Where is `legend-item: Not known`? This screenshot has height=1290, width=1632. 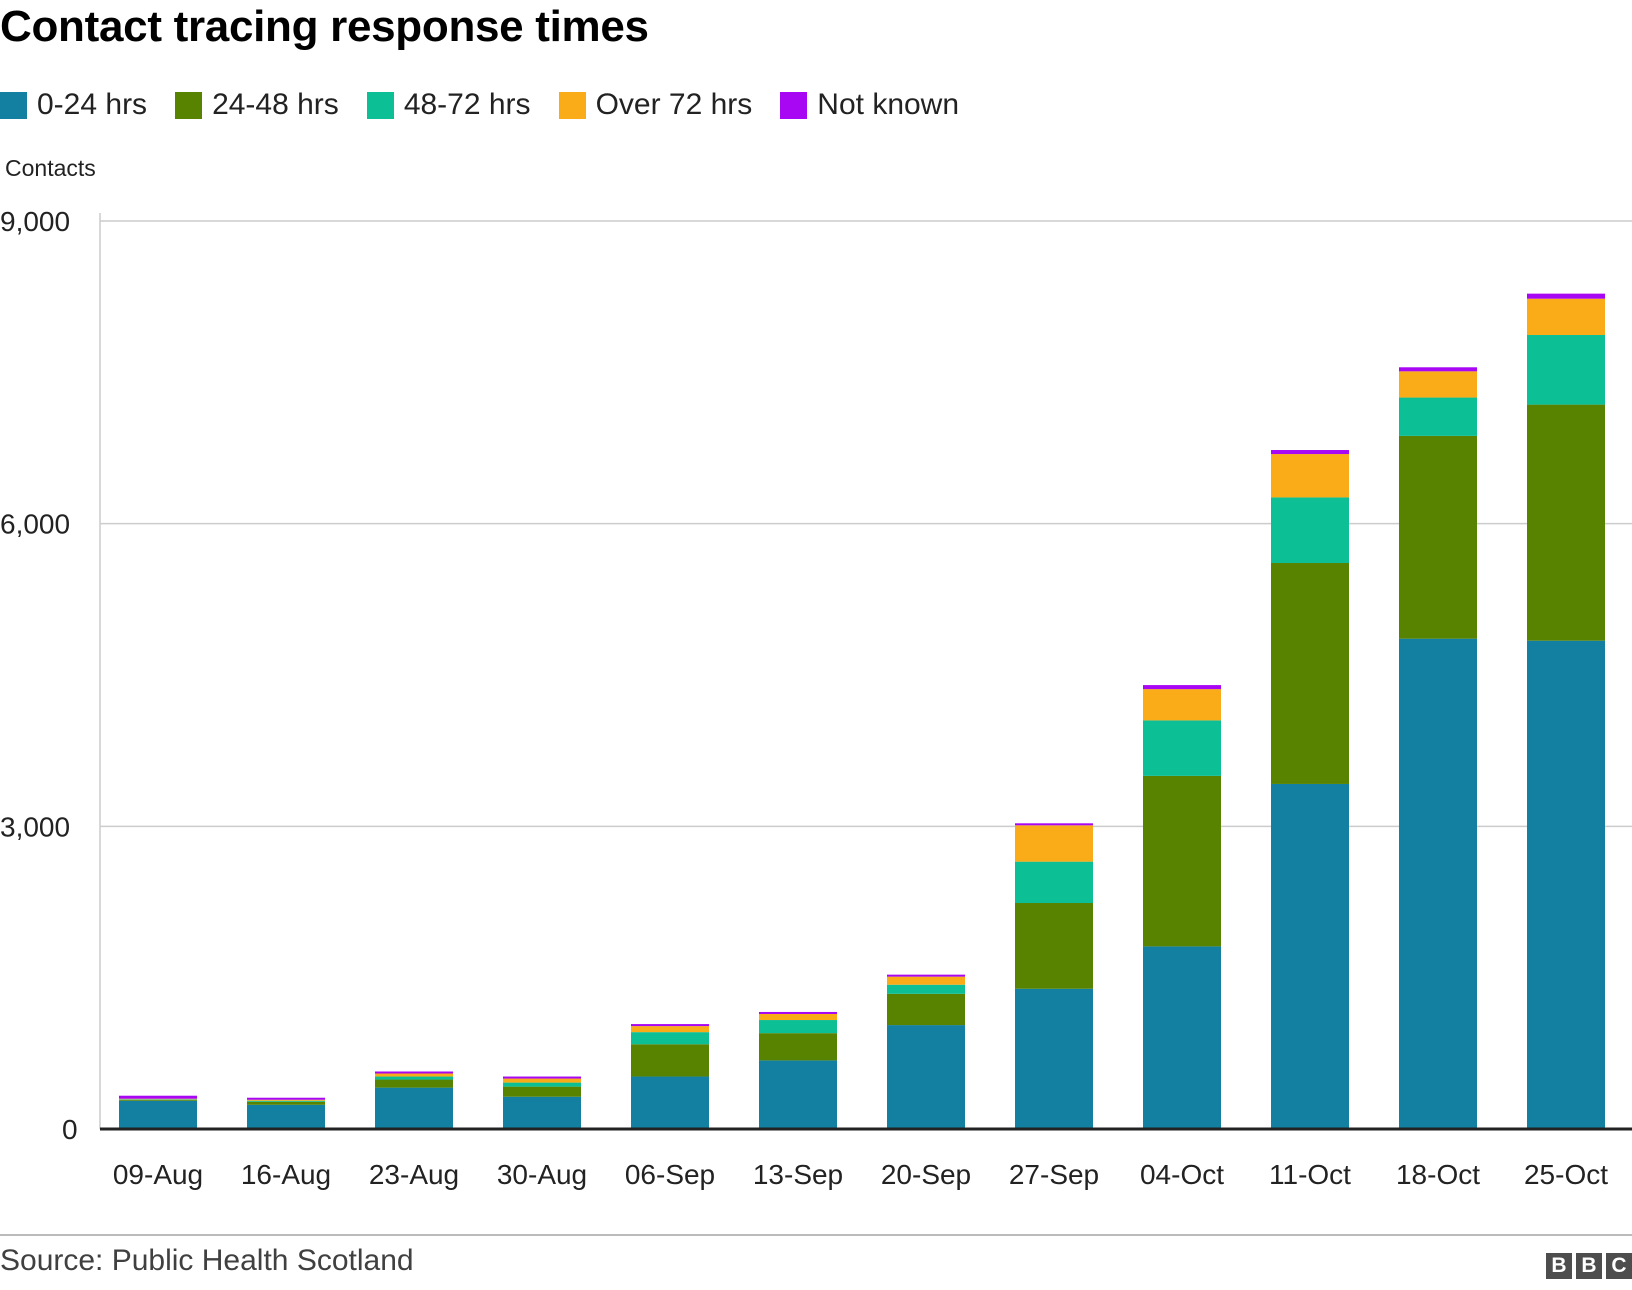
legend-item: Not known is located at coordinates (869, 105).